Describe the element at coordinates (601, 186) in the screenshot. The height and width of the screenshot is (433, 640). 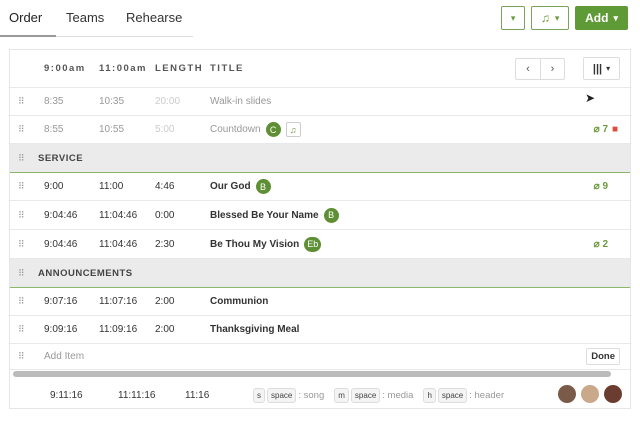
I see `attachments-count: ⌀ 9` at that location.